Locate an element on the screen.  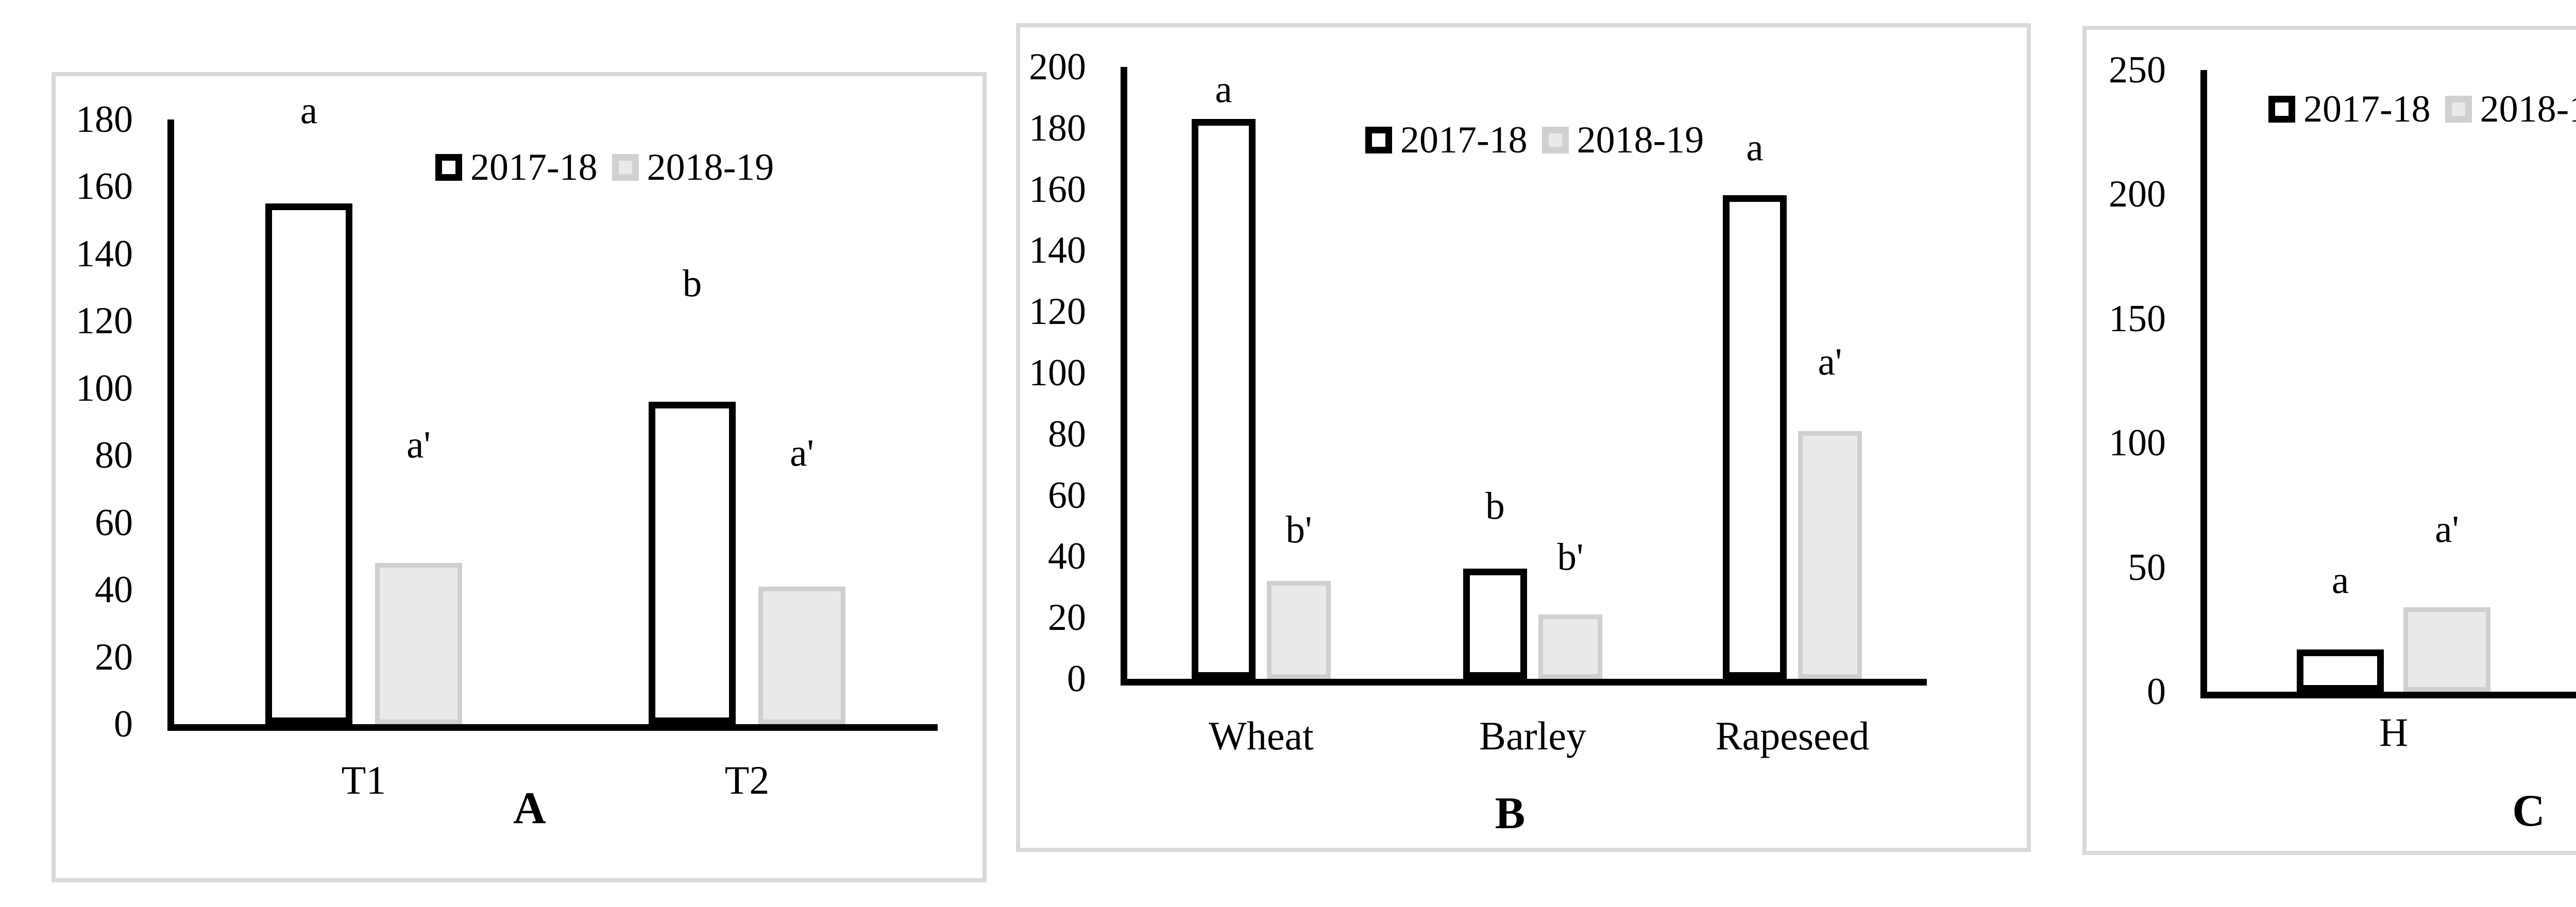
panel-letter: A is located at coordinates (529, 808).